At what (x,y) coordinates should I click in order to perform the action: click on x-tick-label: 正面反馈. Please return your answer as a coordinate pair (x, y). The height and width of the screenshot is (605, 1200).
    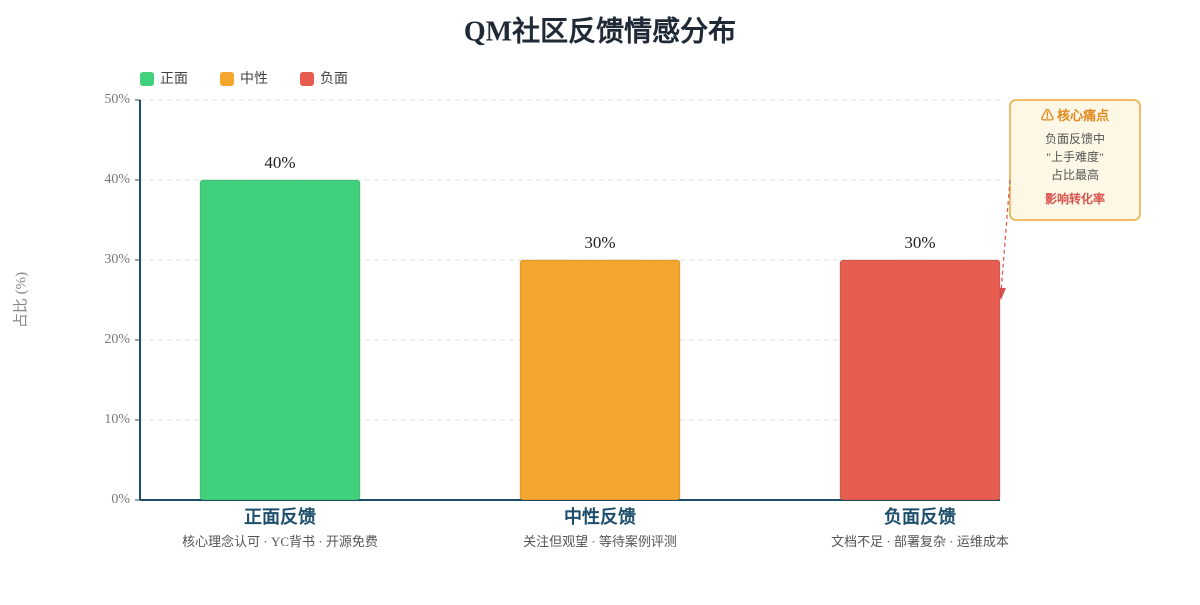
    Looking at the image, I should click on (280, 516).